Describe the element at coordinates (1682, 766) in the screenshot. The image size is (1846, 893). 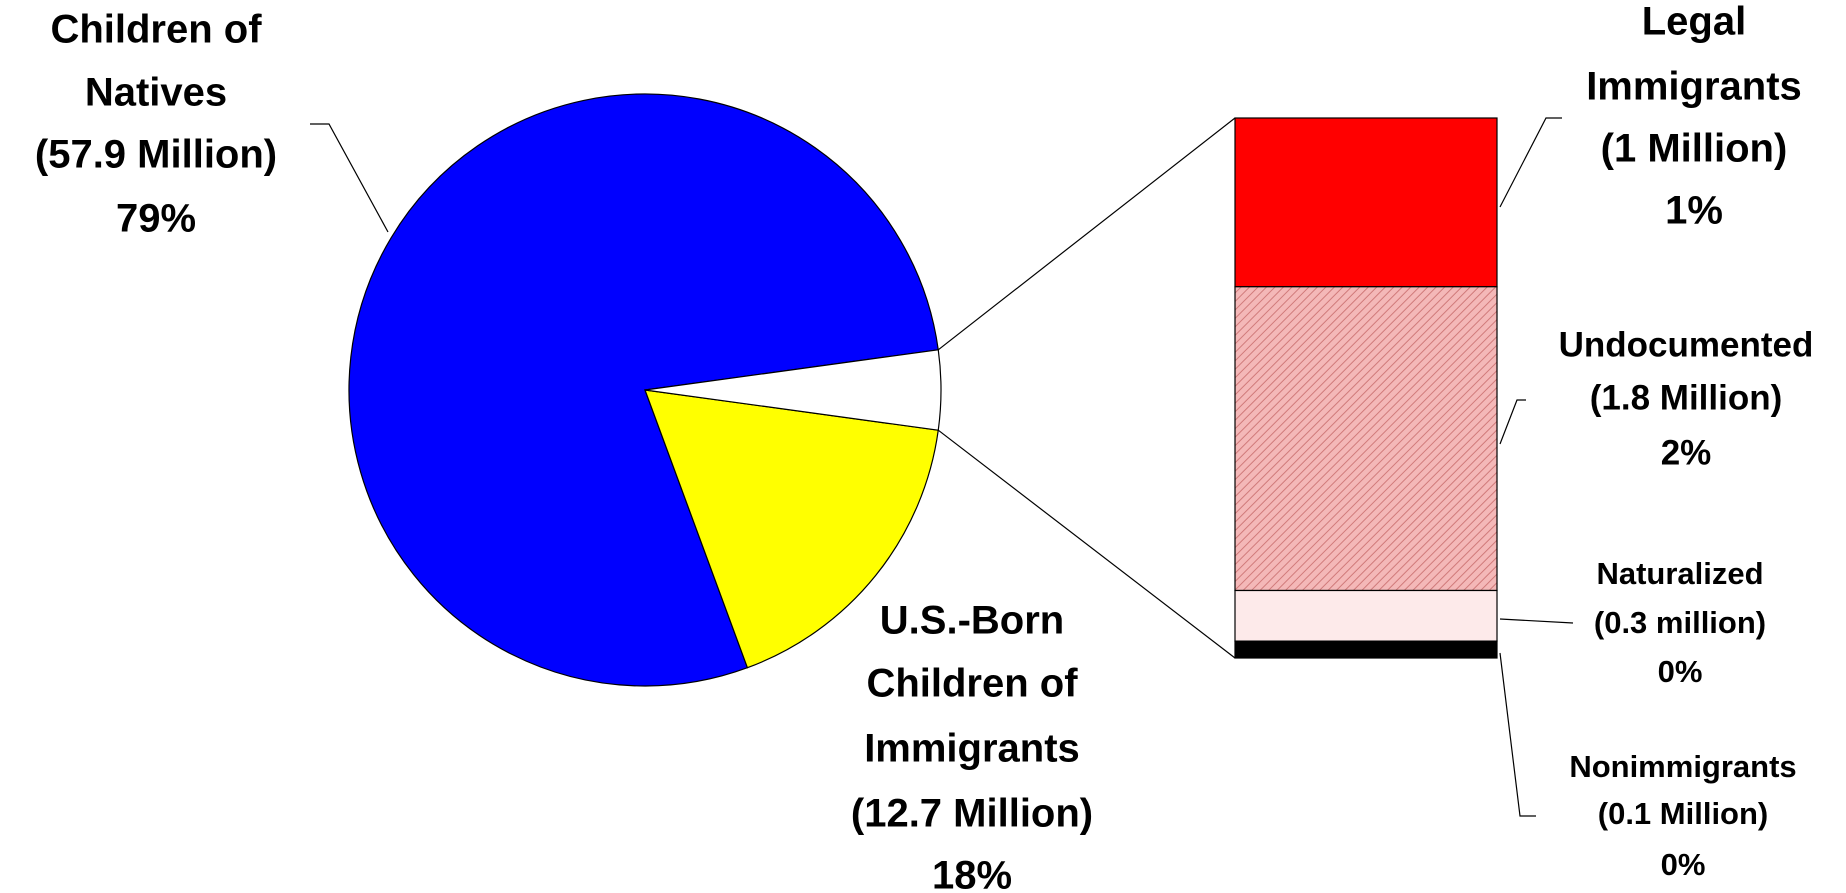
I see `data-label: Nonimmigrants` at that location.